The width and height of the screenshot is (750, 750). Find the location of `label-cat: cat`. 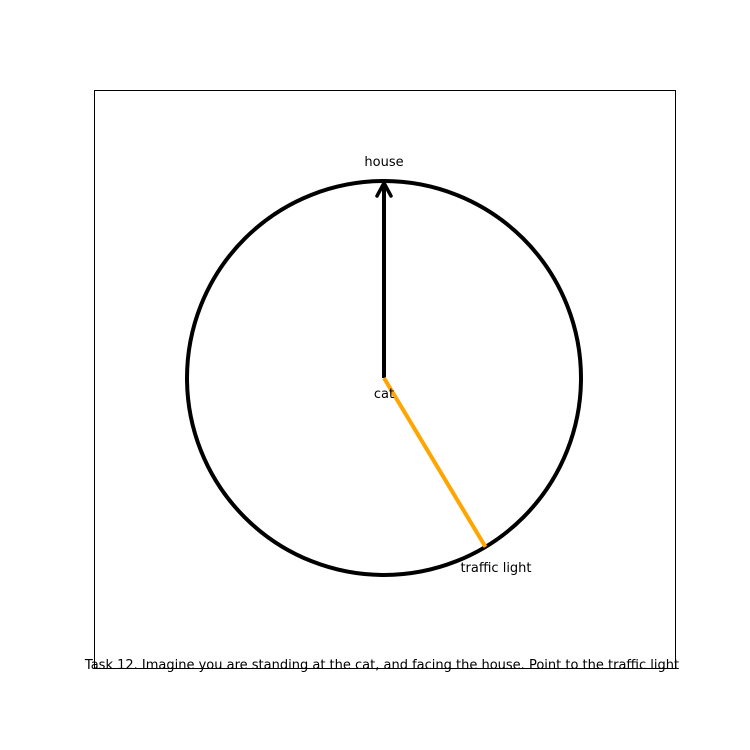

label-cat: cat is located at coordinates (384, 394).